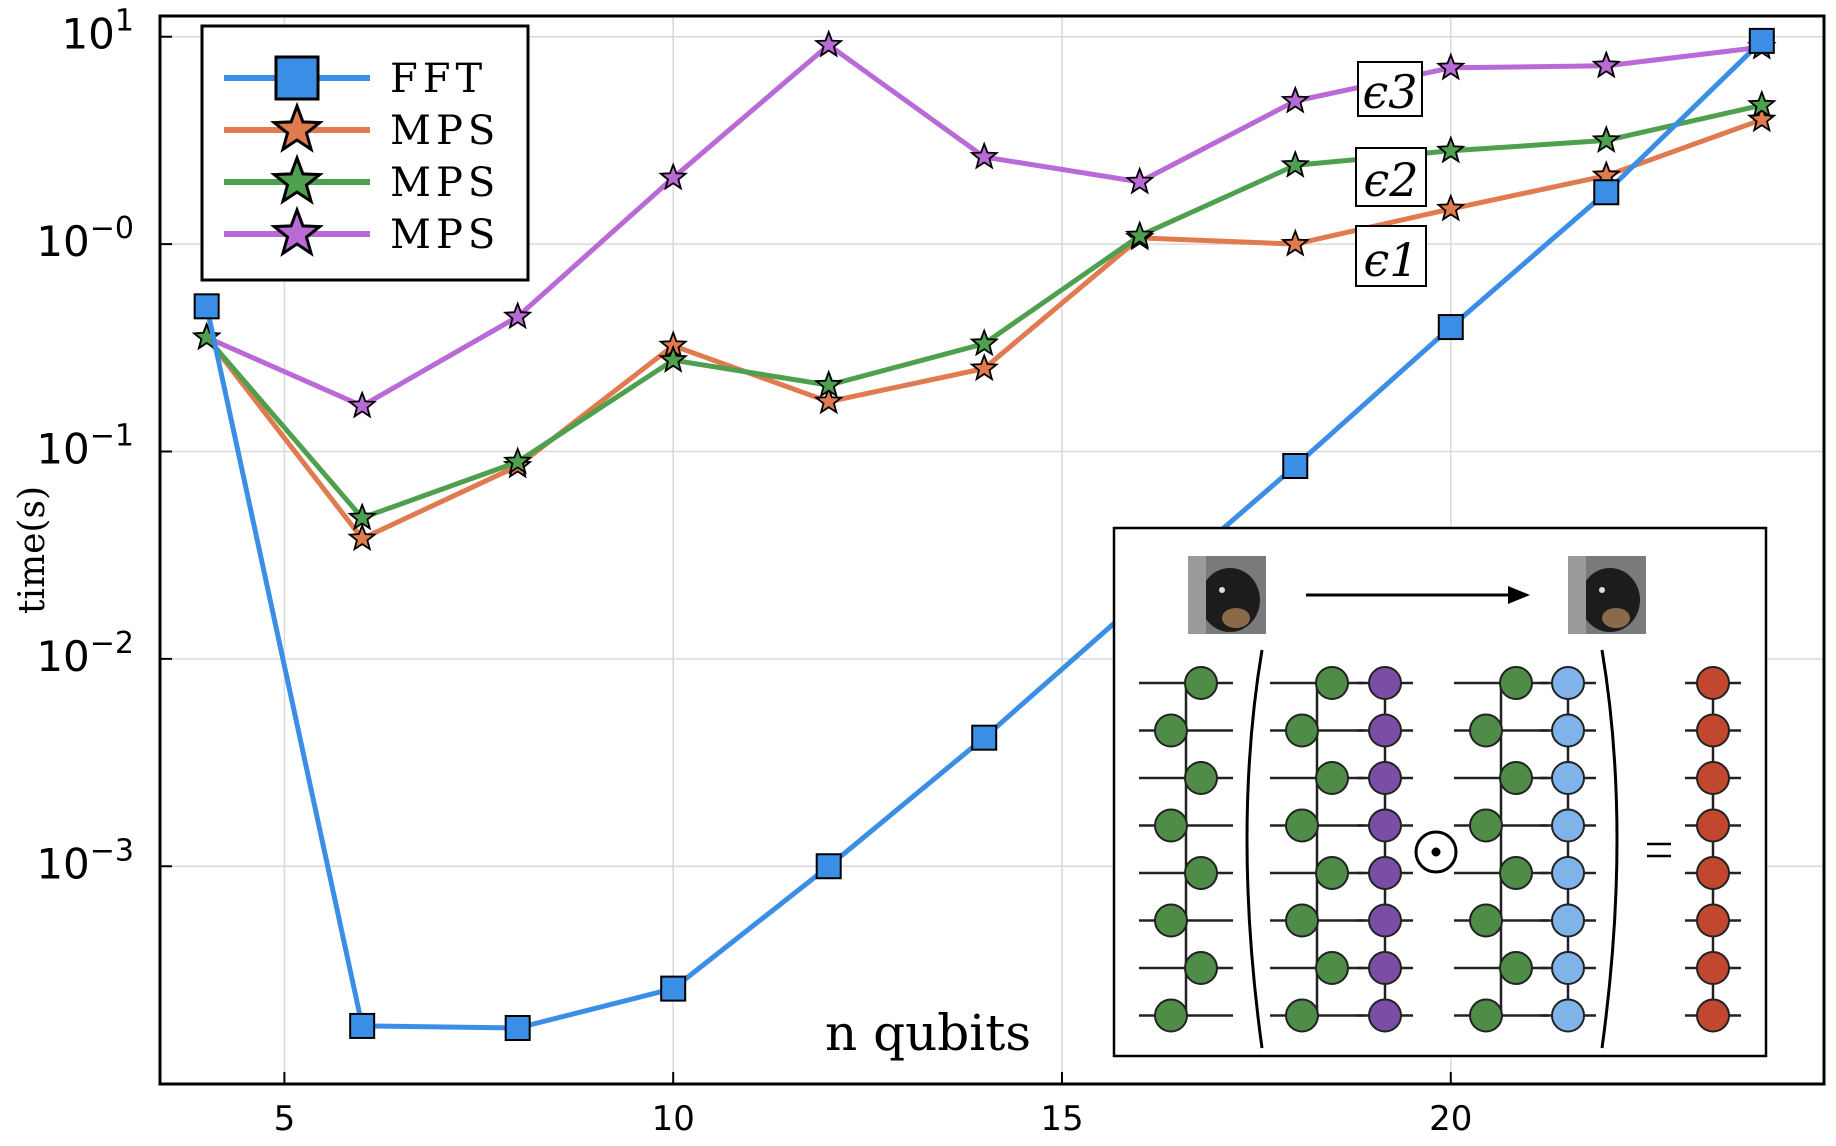 The width and height of the screenshot is (1836, 1146). Describe the element at coordinates (97, 31) in the screenshot. I see `y-tick-label: 10¹` at that location.